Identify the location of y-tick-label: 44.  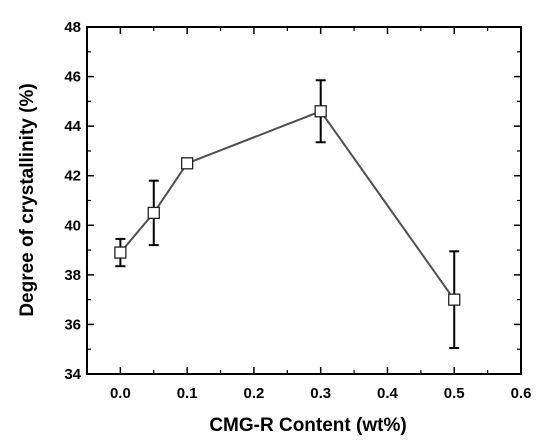
(72, 126).